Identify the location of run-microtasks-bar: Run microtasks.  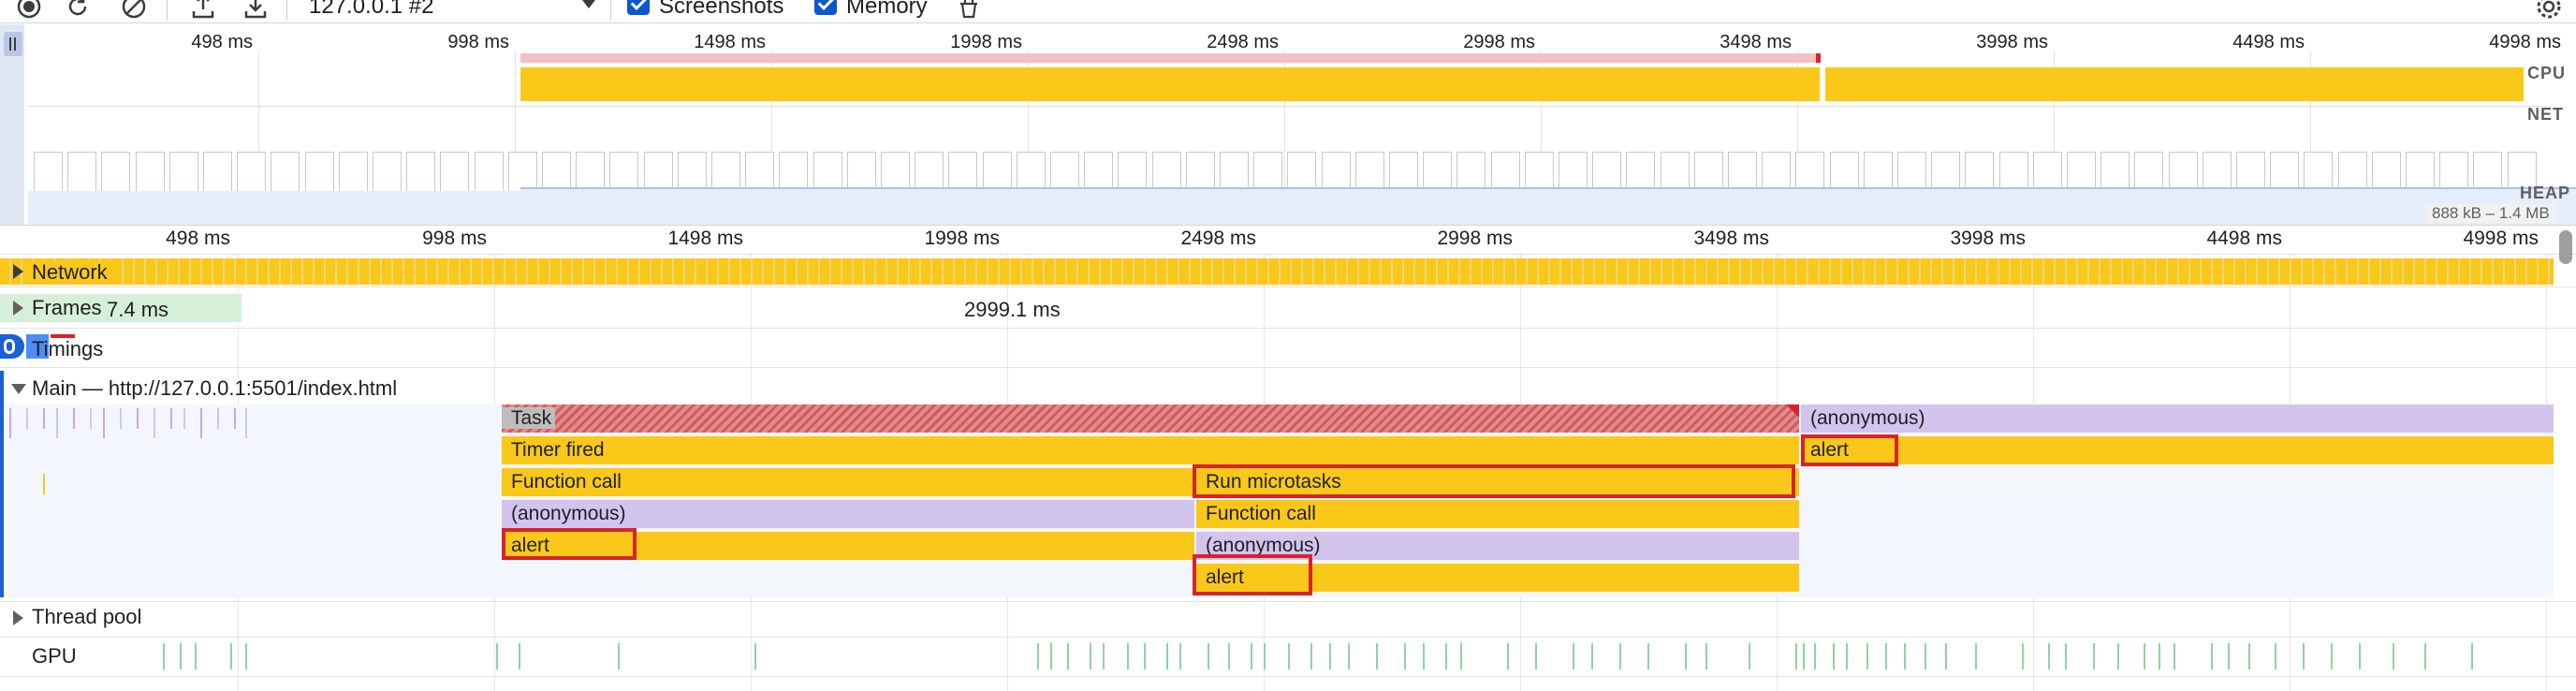
(1497, 482).